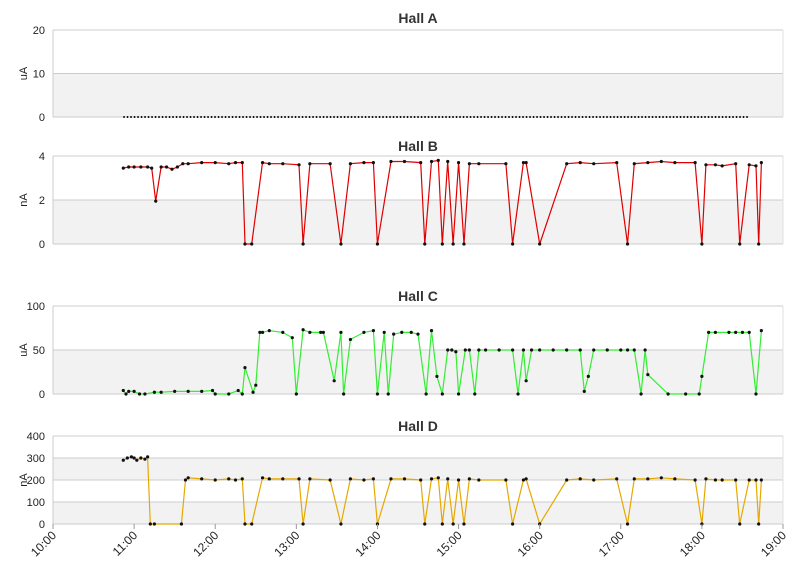  What do you see at coordinates (442, 202) in the screenshot?
I see `series-line` at bounding box center [442, 202].